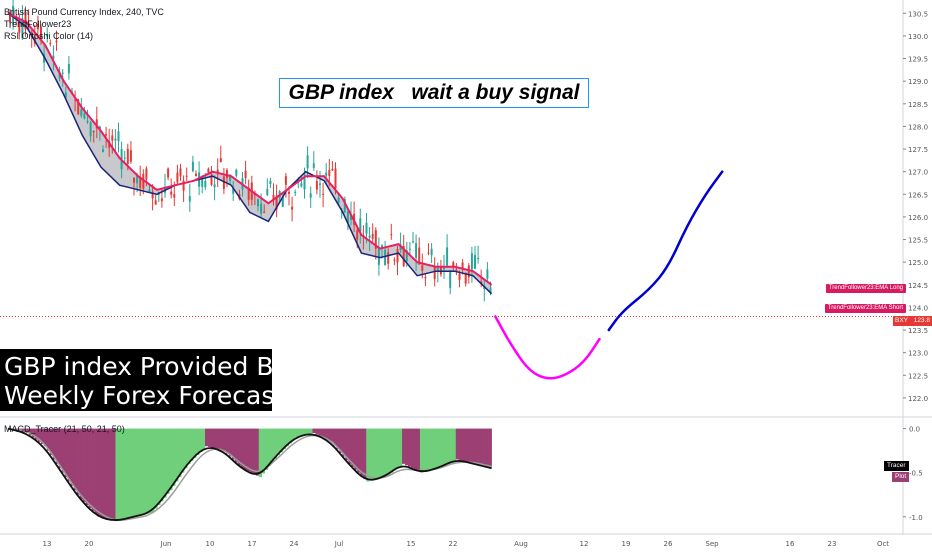 Image resolution: width=932 pixels, height=555 pixels. Describe the element at coordinates (918, 60) in the screenshot. I see `y-tick-label: 129.5` at that location.